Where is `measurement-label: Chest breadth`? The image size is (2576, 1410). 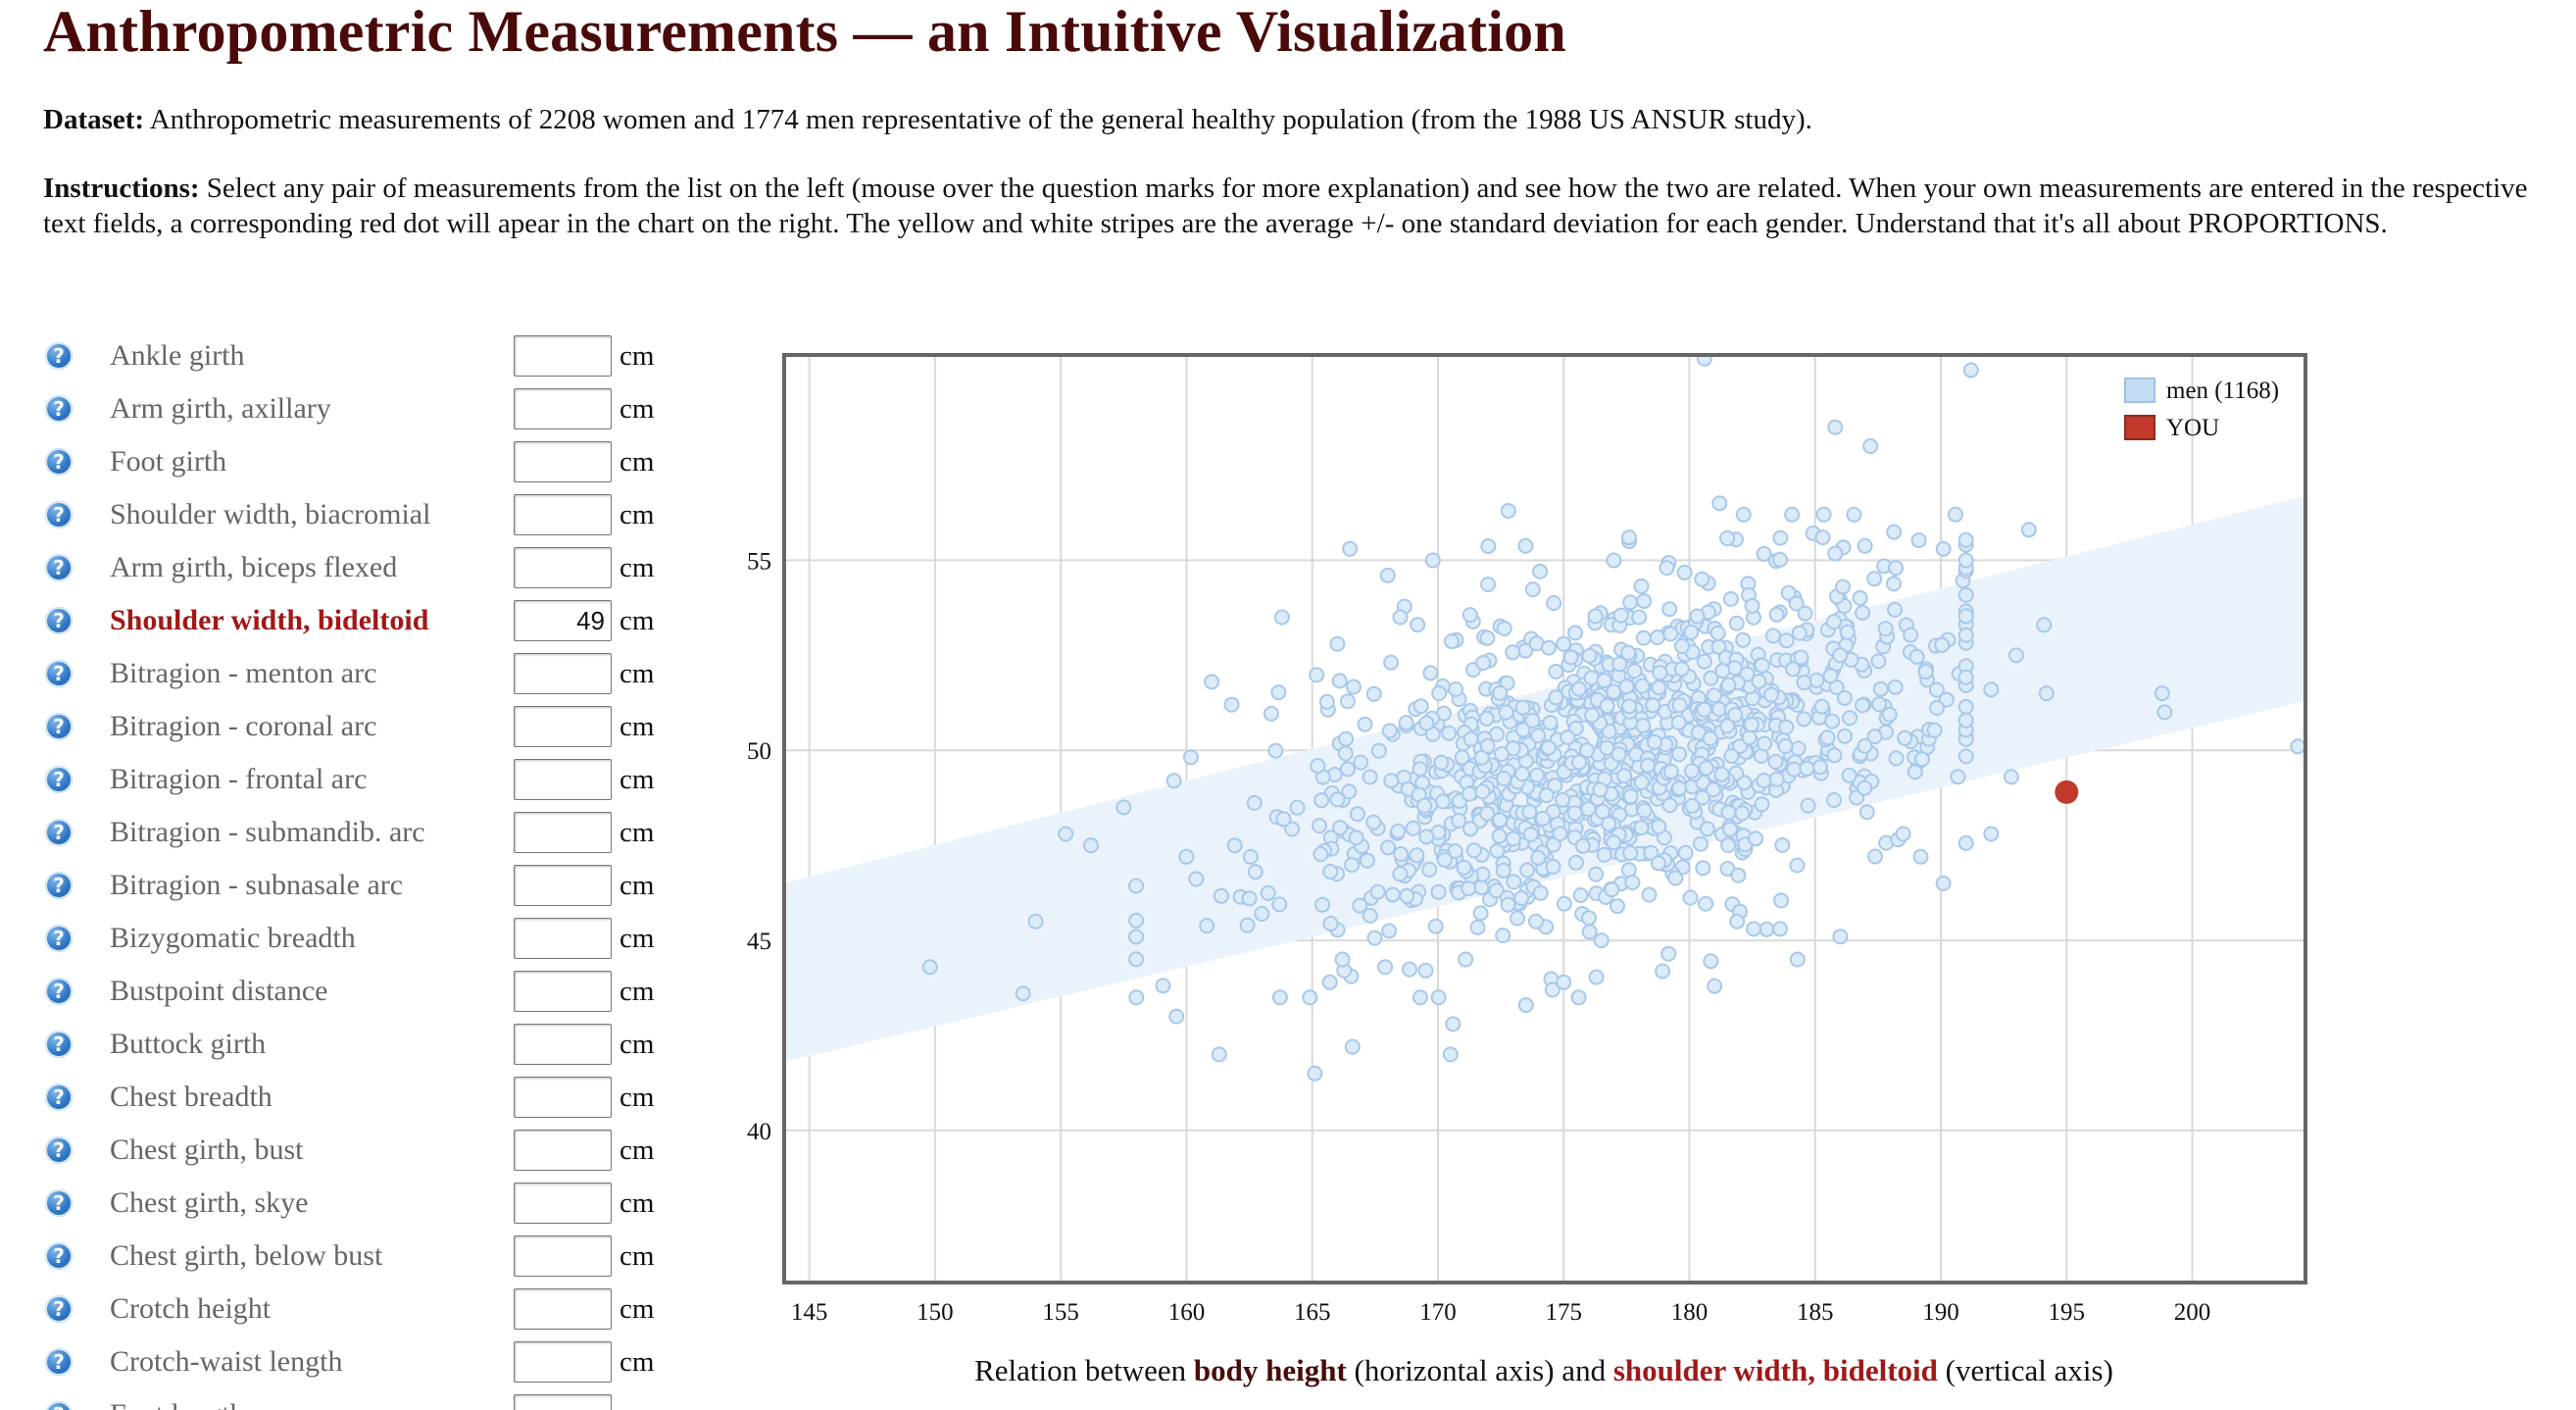 measurement-label: Chest breadth is located at coordinates (191, 1097).